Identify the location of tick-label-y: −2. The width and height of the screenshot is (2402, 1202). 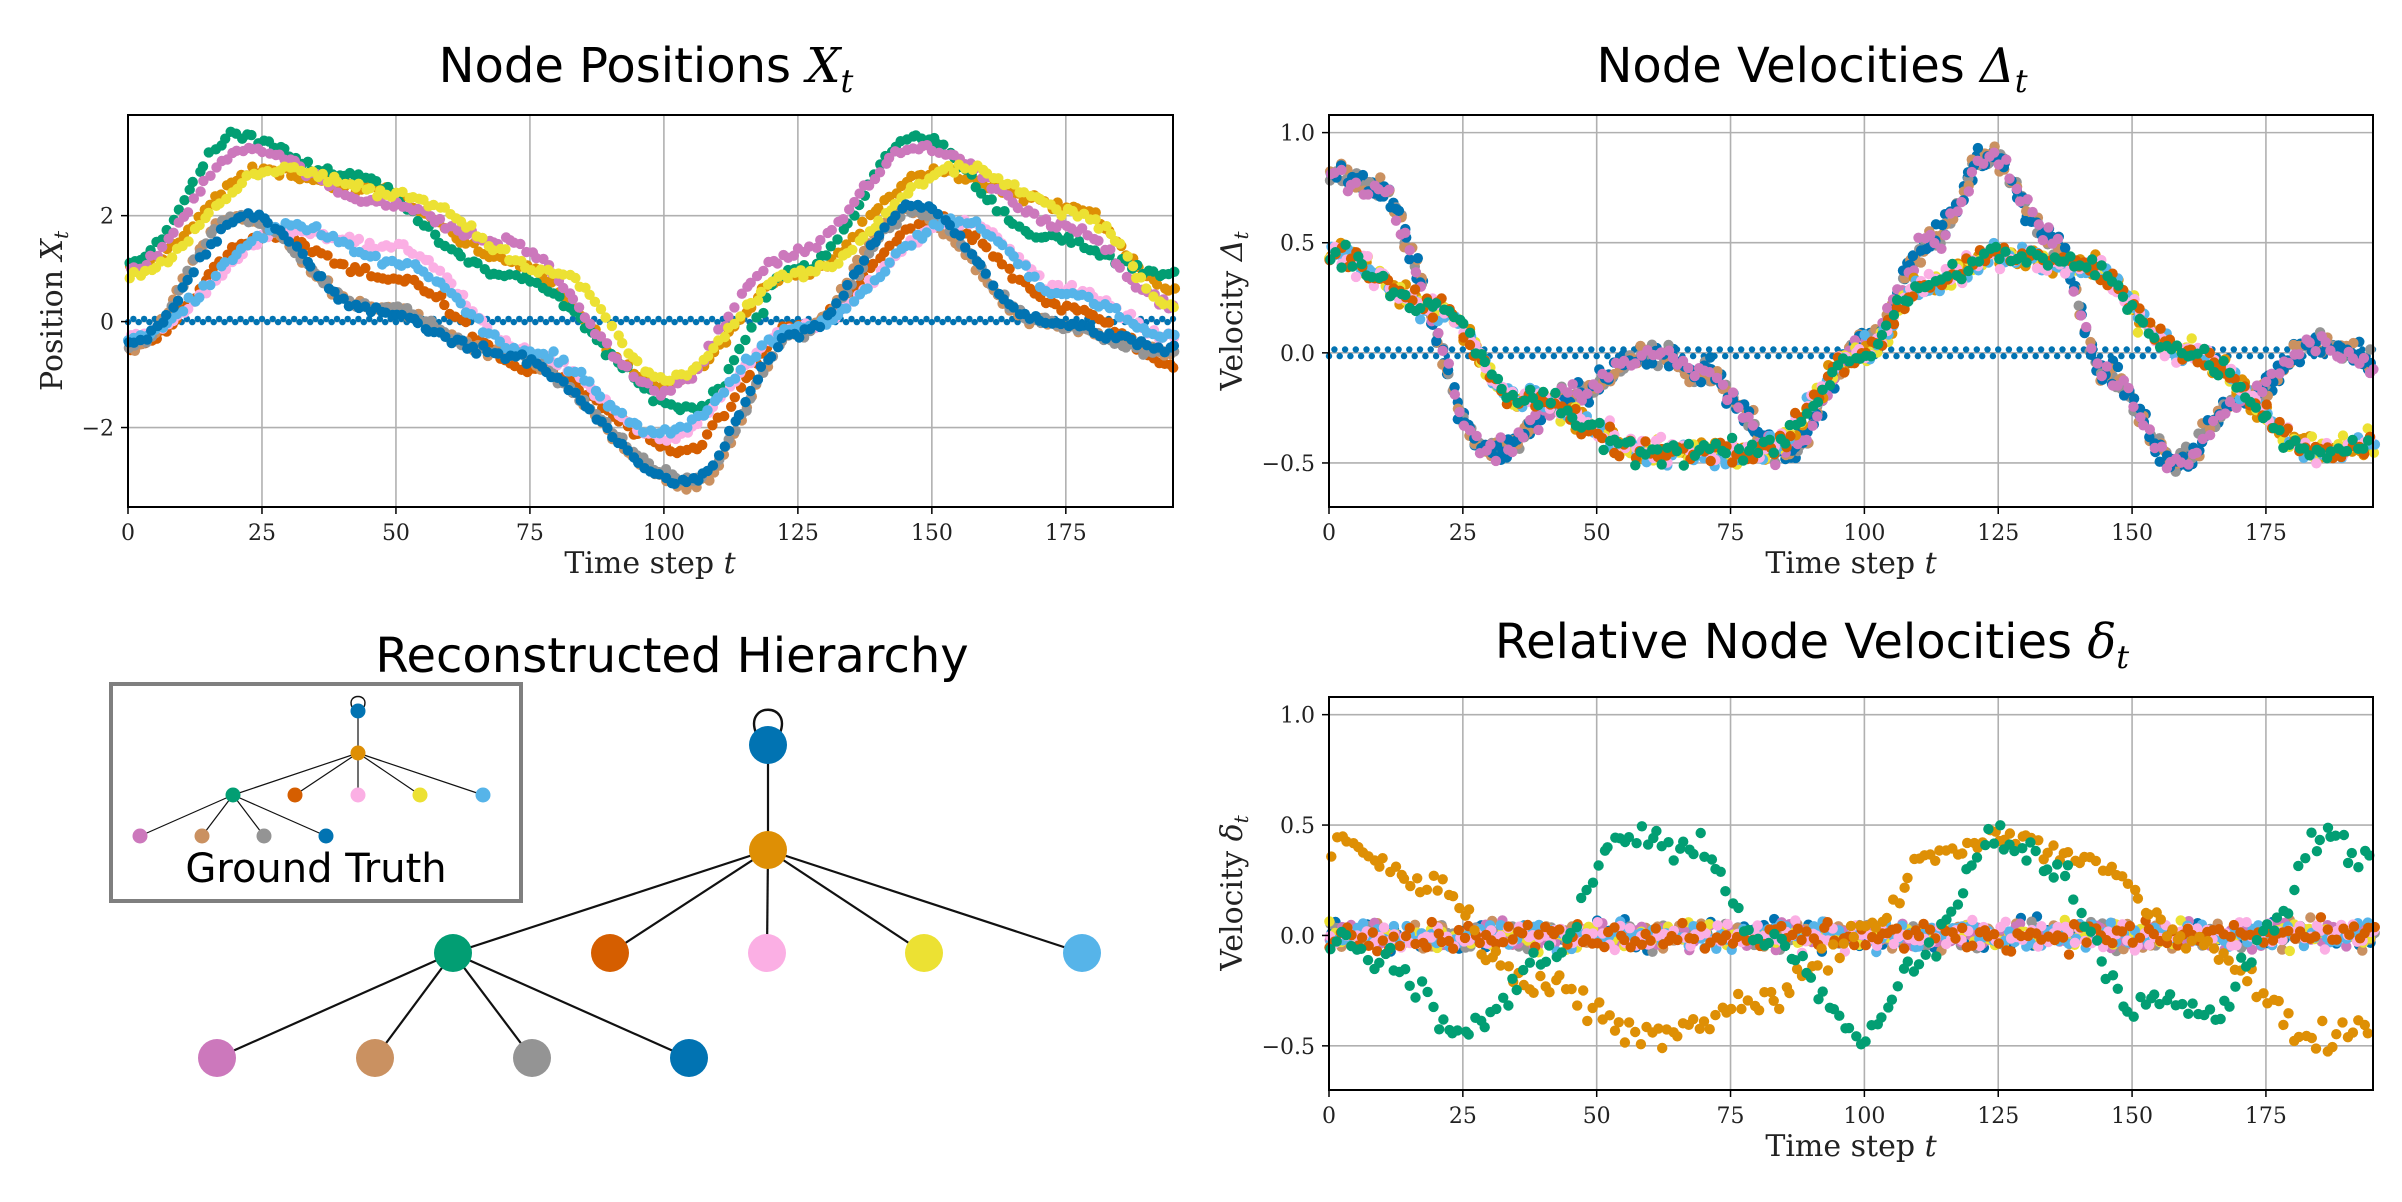
(98, 429).